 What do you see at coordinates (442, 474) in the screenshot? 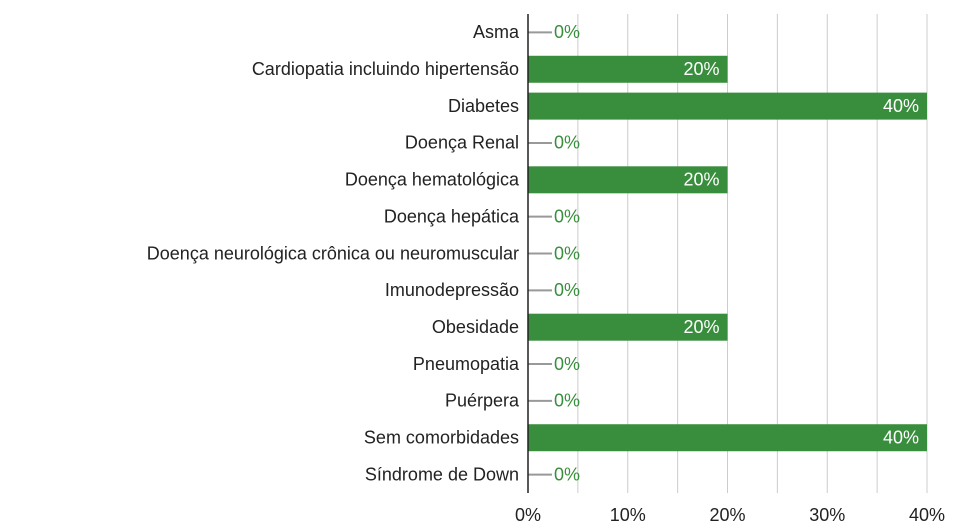
I see `y-tick-label: Síndrome de Down` at bounding box center [442, 474].